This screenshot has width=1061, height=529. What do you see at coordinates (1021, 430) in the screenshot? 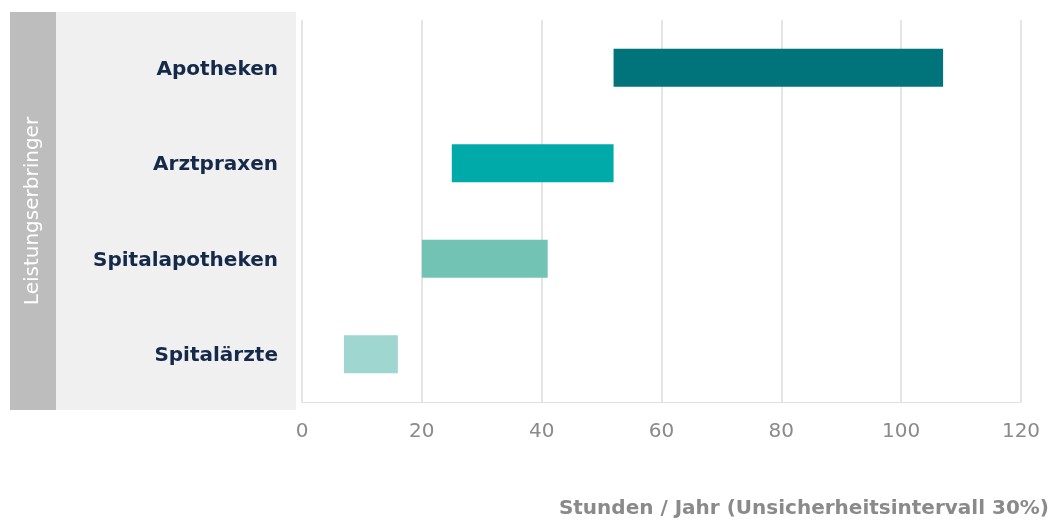
I see `x-tick-label: 120` at bounding box center [1021, 430].